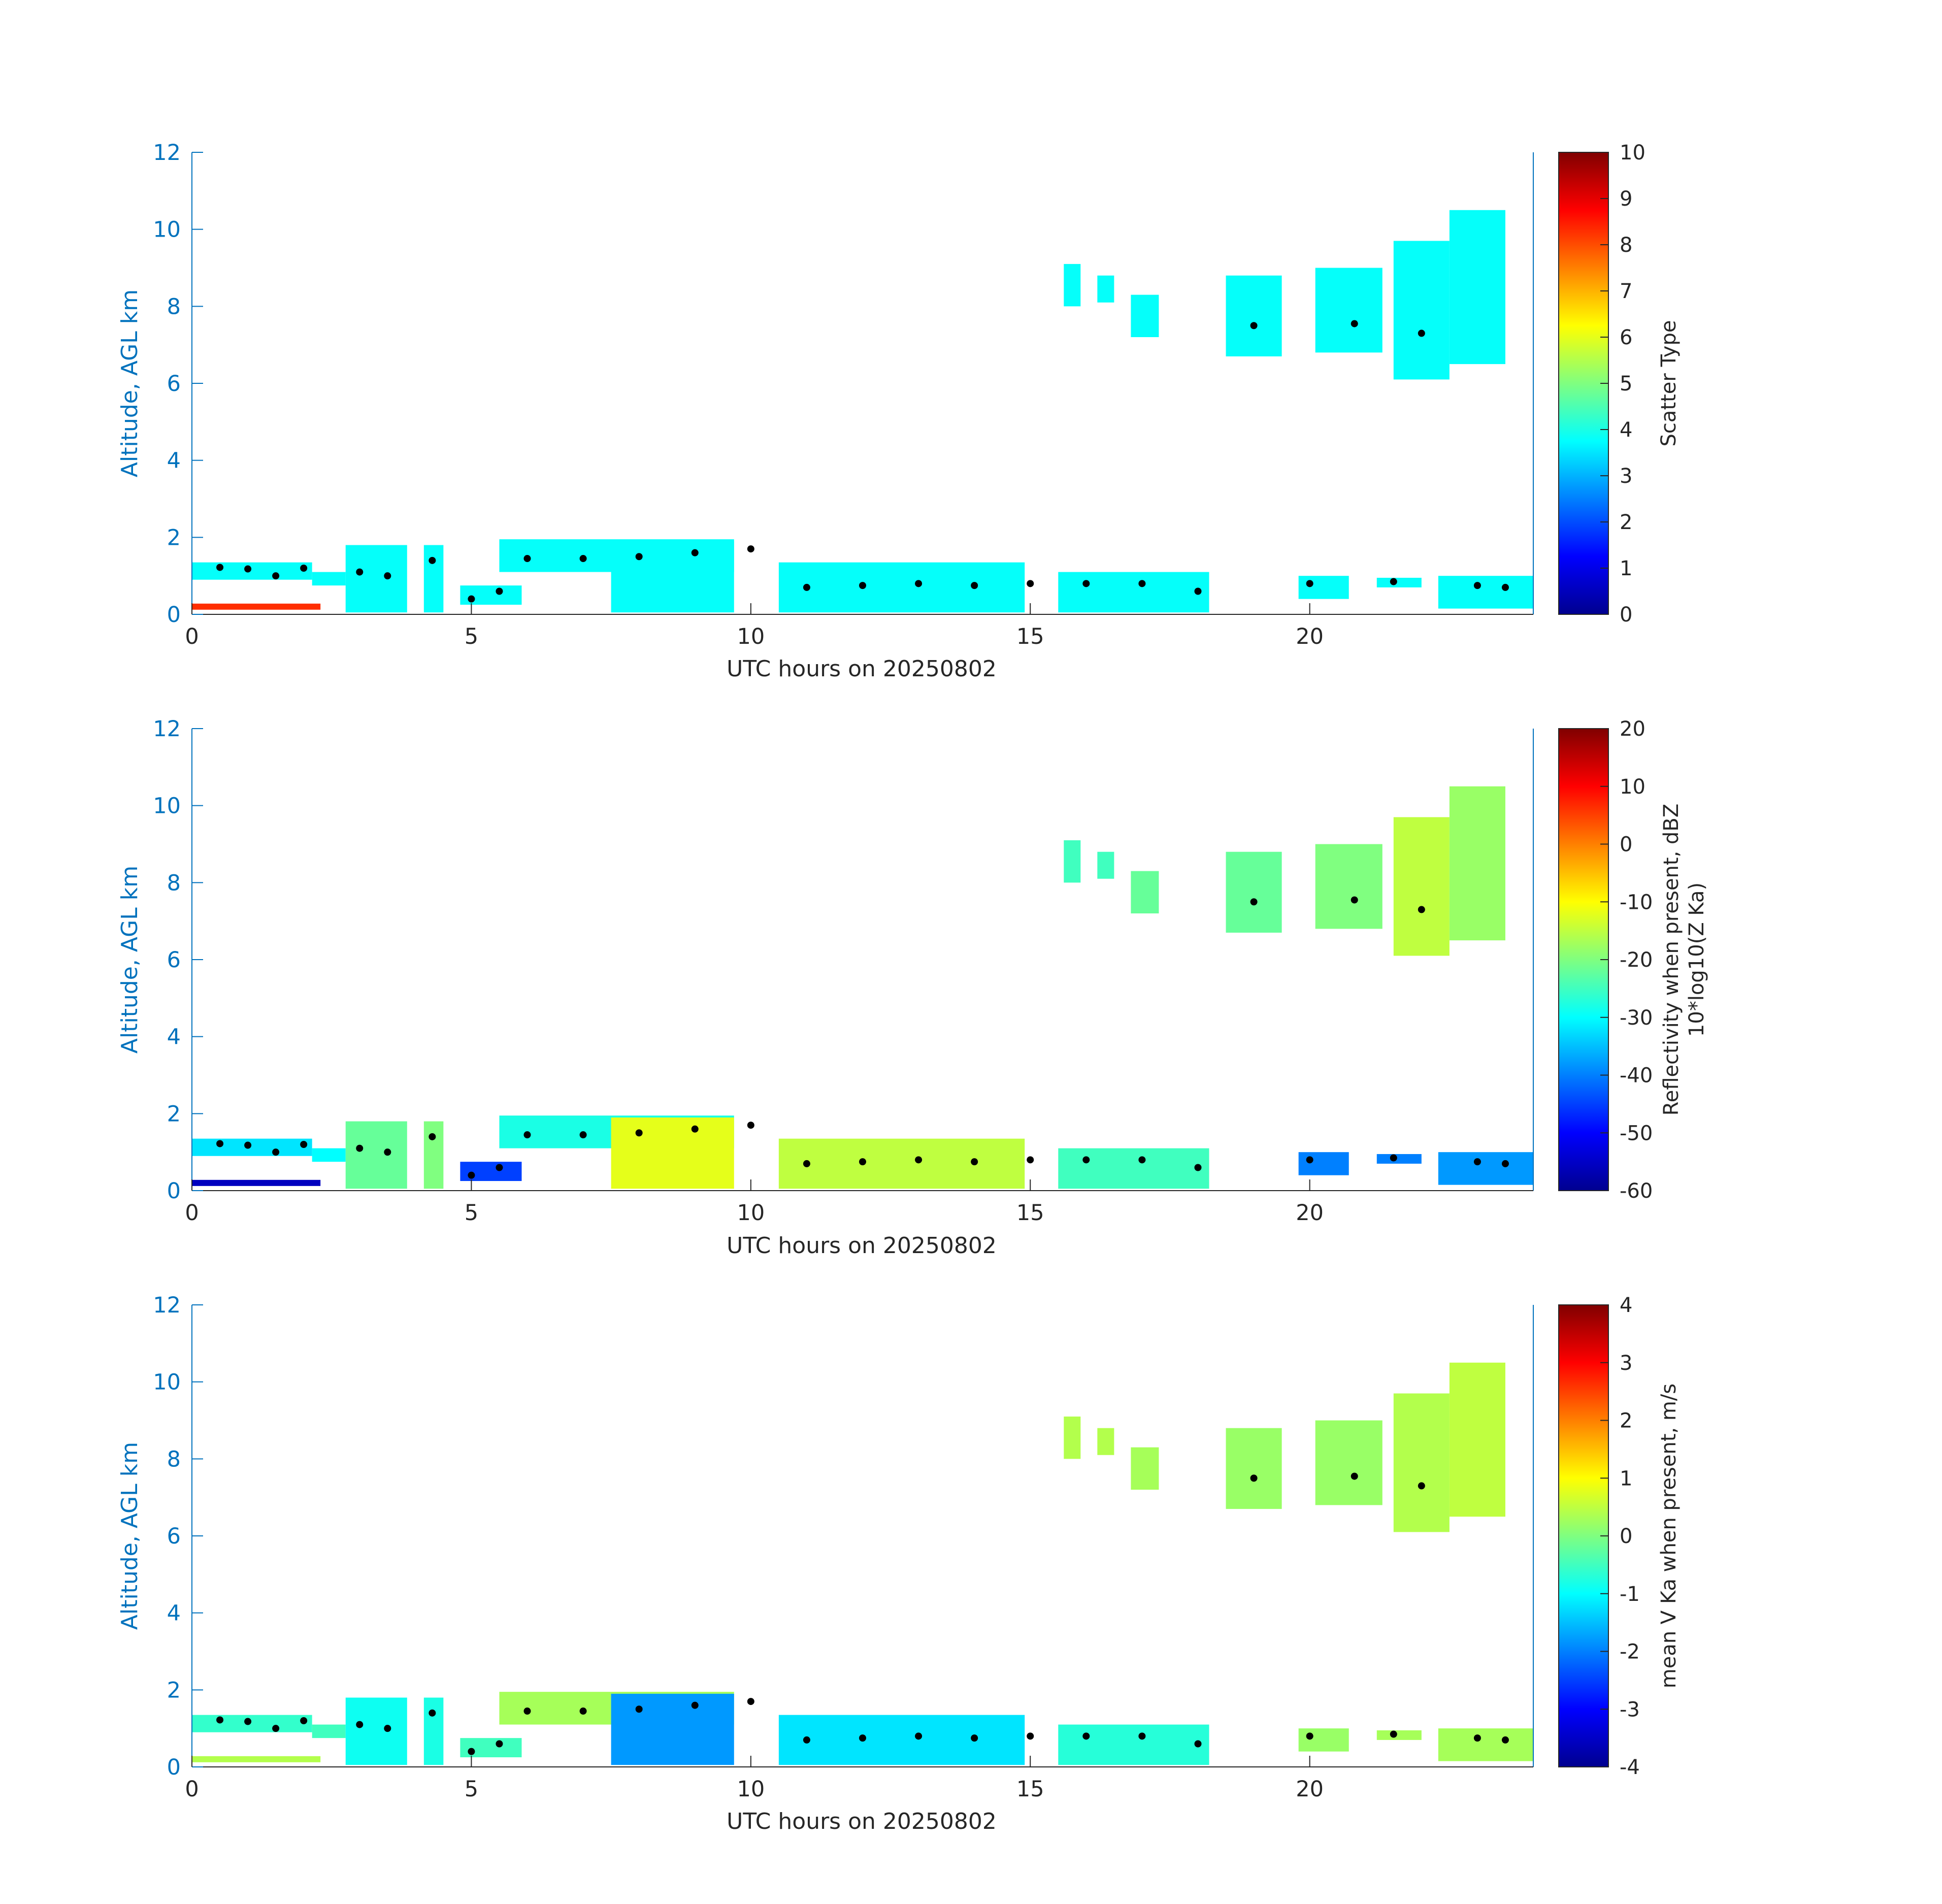 The height and width of the screenshot is (1904, 1942). Describe the element at coordinates (1626, 1479) in the screenshot. I see `colorbar-tick-label: 1` at that location.